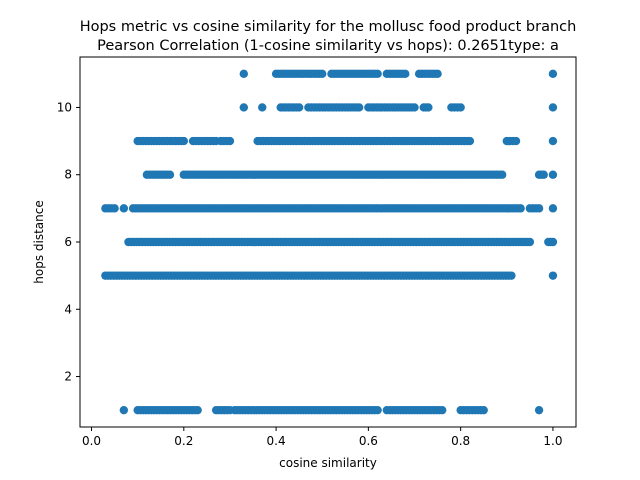 The height and width of the screenshot is (480, 640). Describe the element at coordinates (39, 241) in the screenshot. I see `y-axis-label: hops distance` at that location.